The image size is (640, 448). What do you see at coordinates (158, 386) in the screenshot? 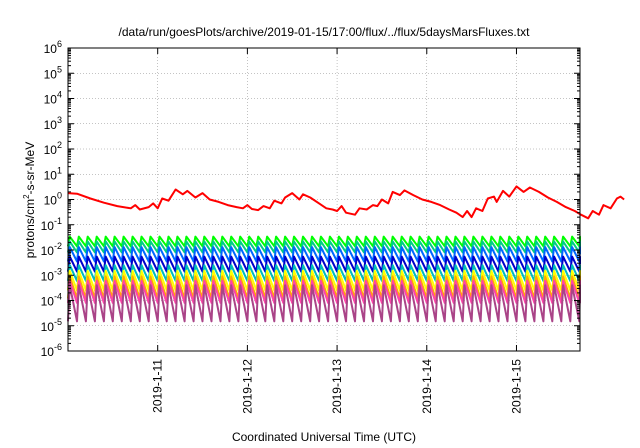
I see `x-tick-label: 2019-1-11` at bounding box center [158, 386].